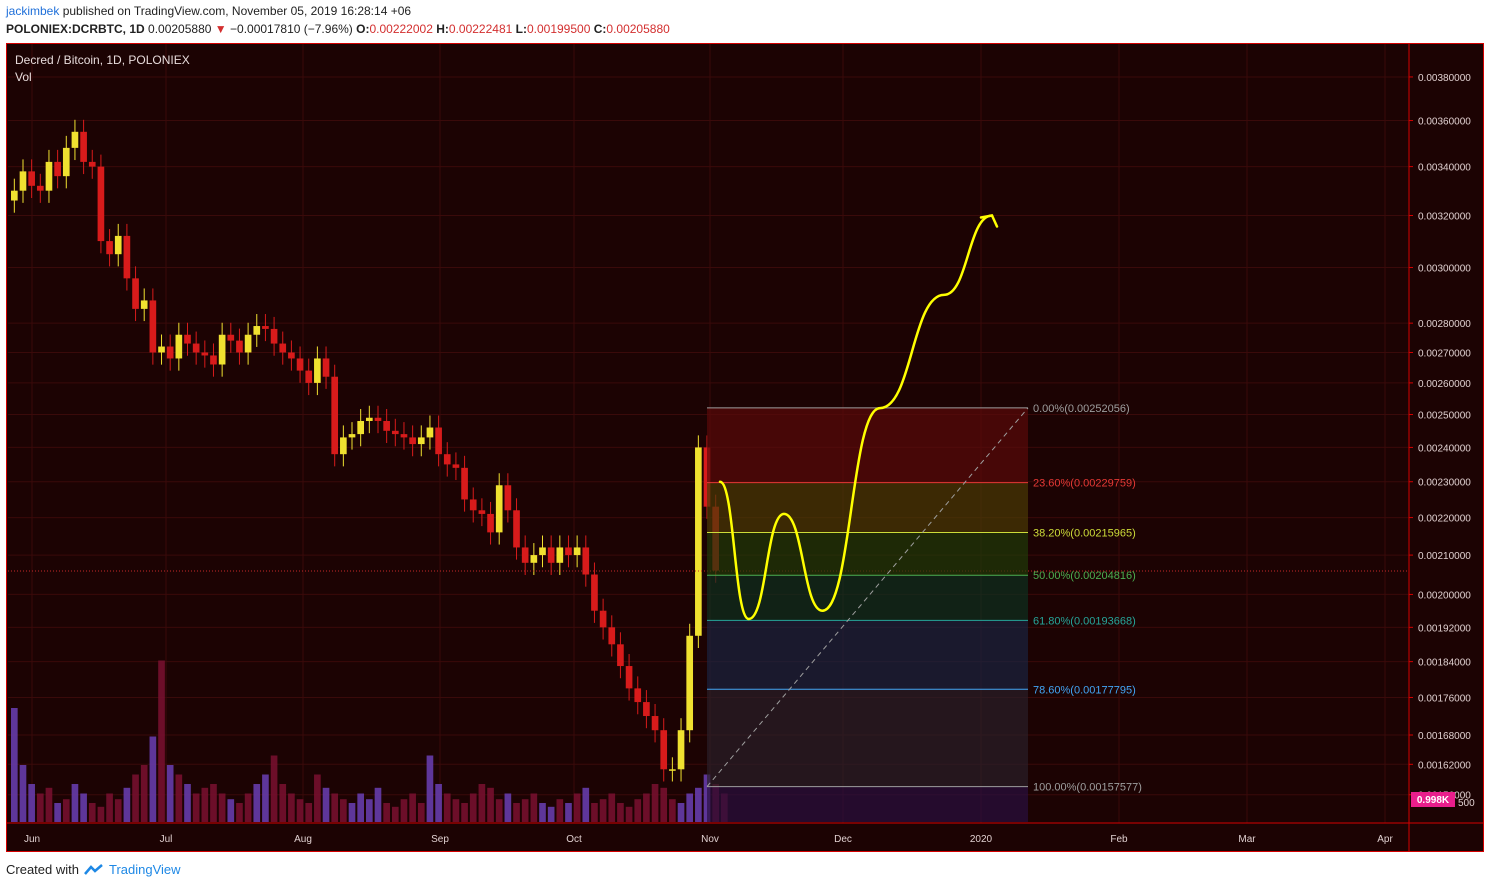  I want to click on tradingview-brand: TradingView, so click(144, 869).